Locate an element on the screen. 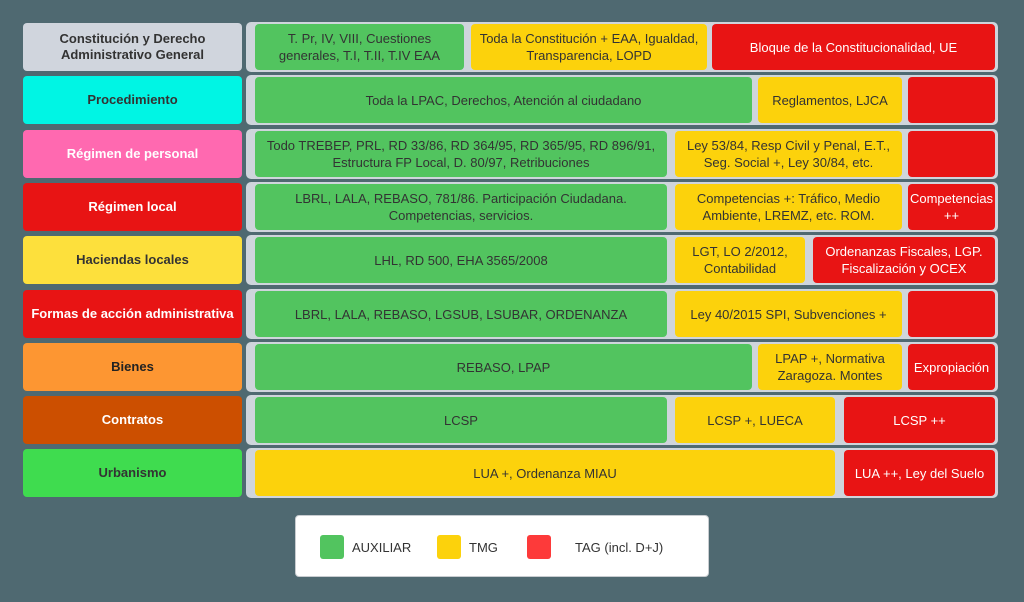  cell-tag: Bloque de la Constitucionalidad, UE is located at coordinates (853, 47).